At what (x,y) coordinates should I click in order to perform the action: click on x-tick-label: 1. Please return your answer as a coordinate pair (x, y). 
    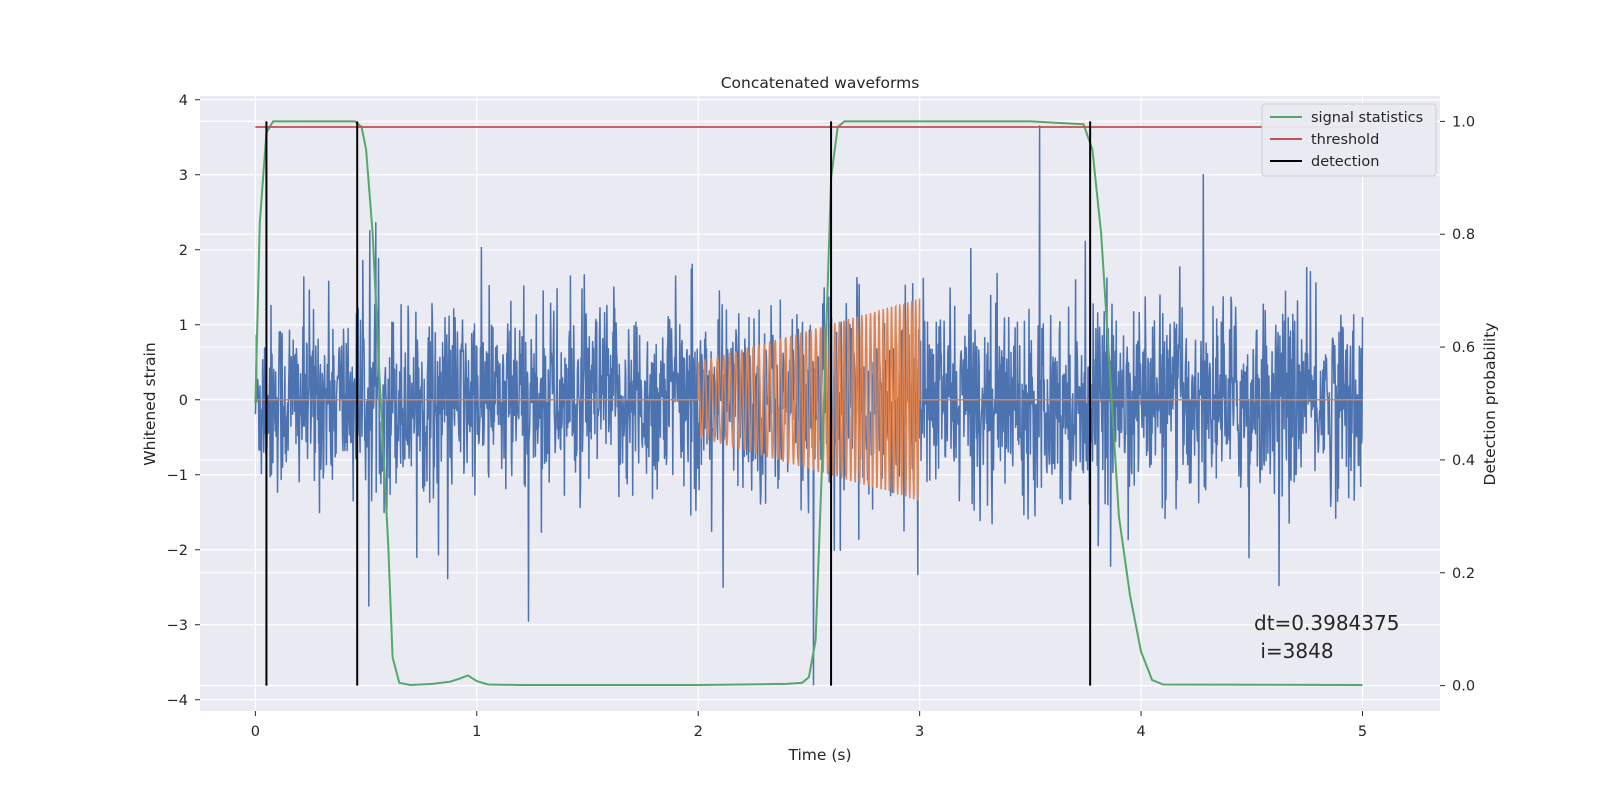
    Looking at the image, I should click on (476, 732).